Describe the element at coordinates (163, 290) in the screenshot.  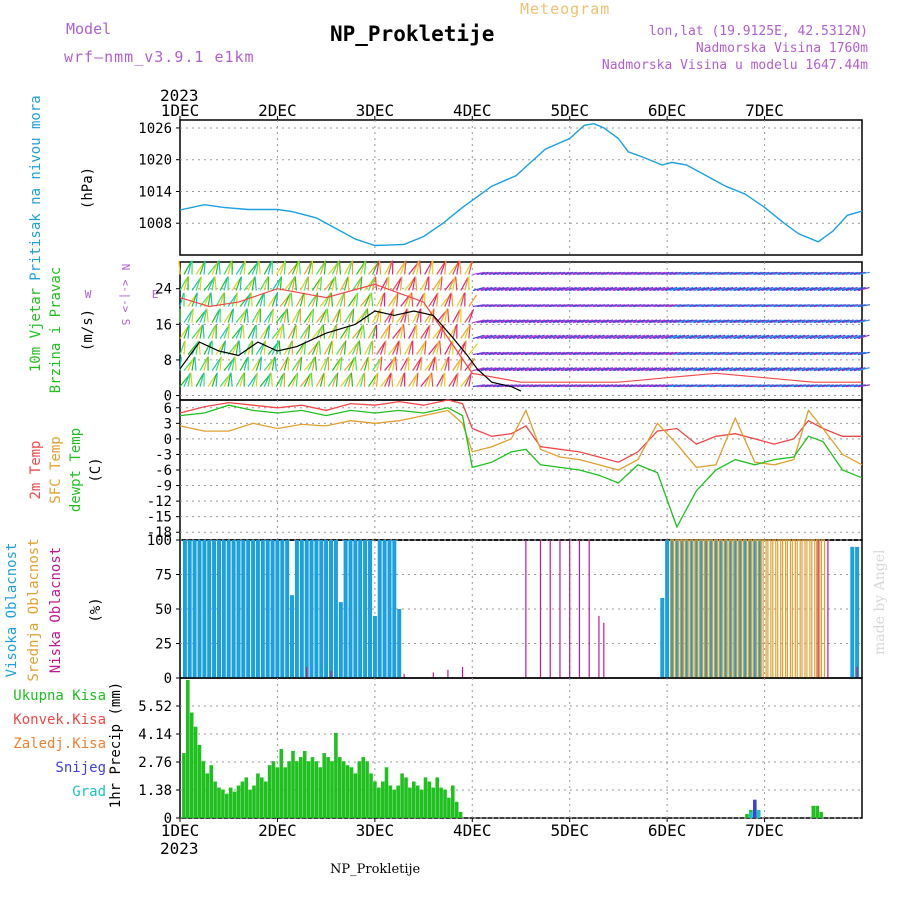
I see `wind-ytick-label: 24` at that location.